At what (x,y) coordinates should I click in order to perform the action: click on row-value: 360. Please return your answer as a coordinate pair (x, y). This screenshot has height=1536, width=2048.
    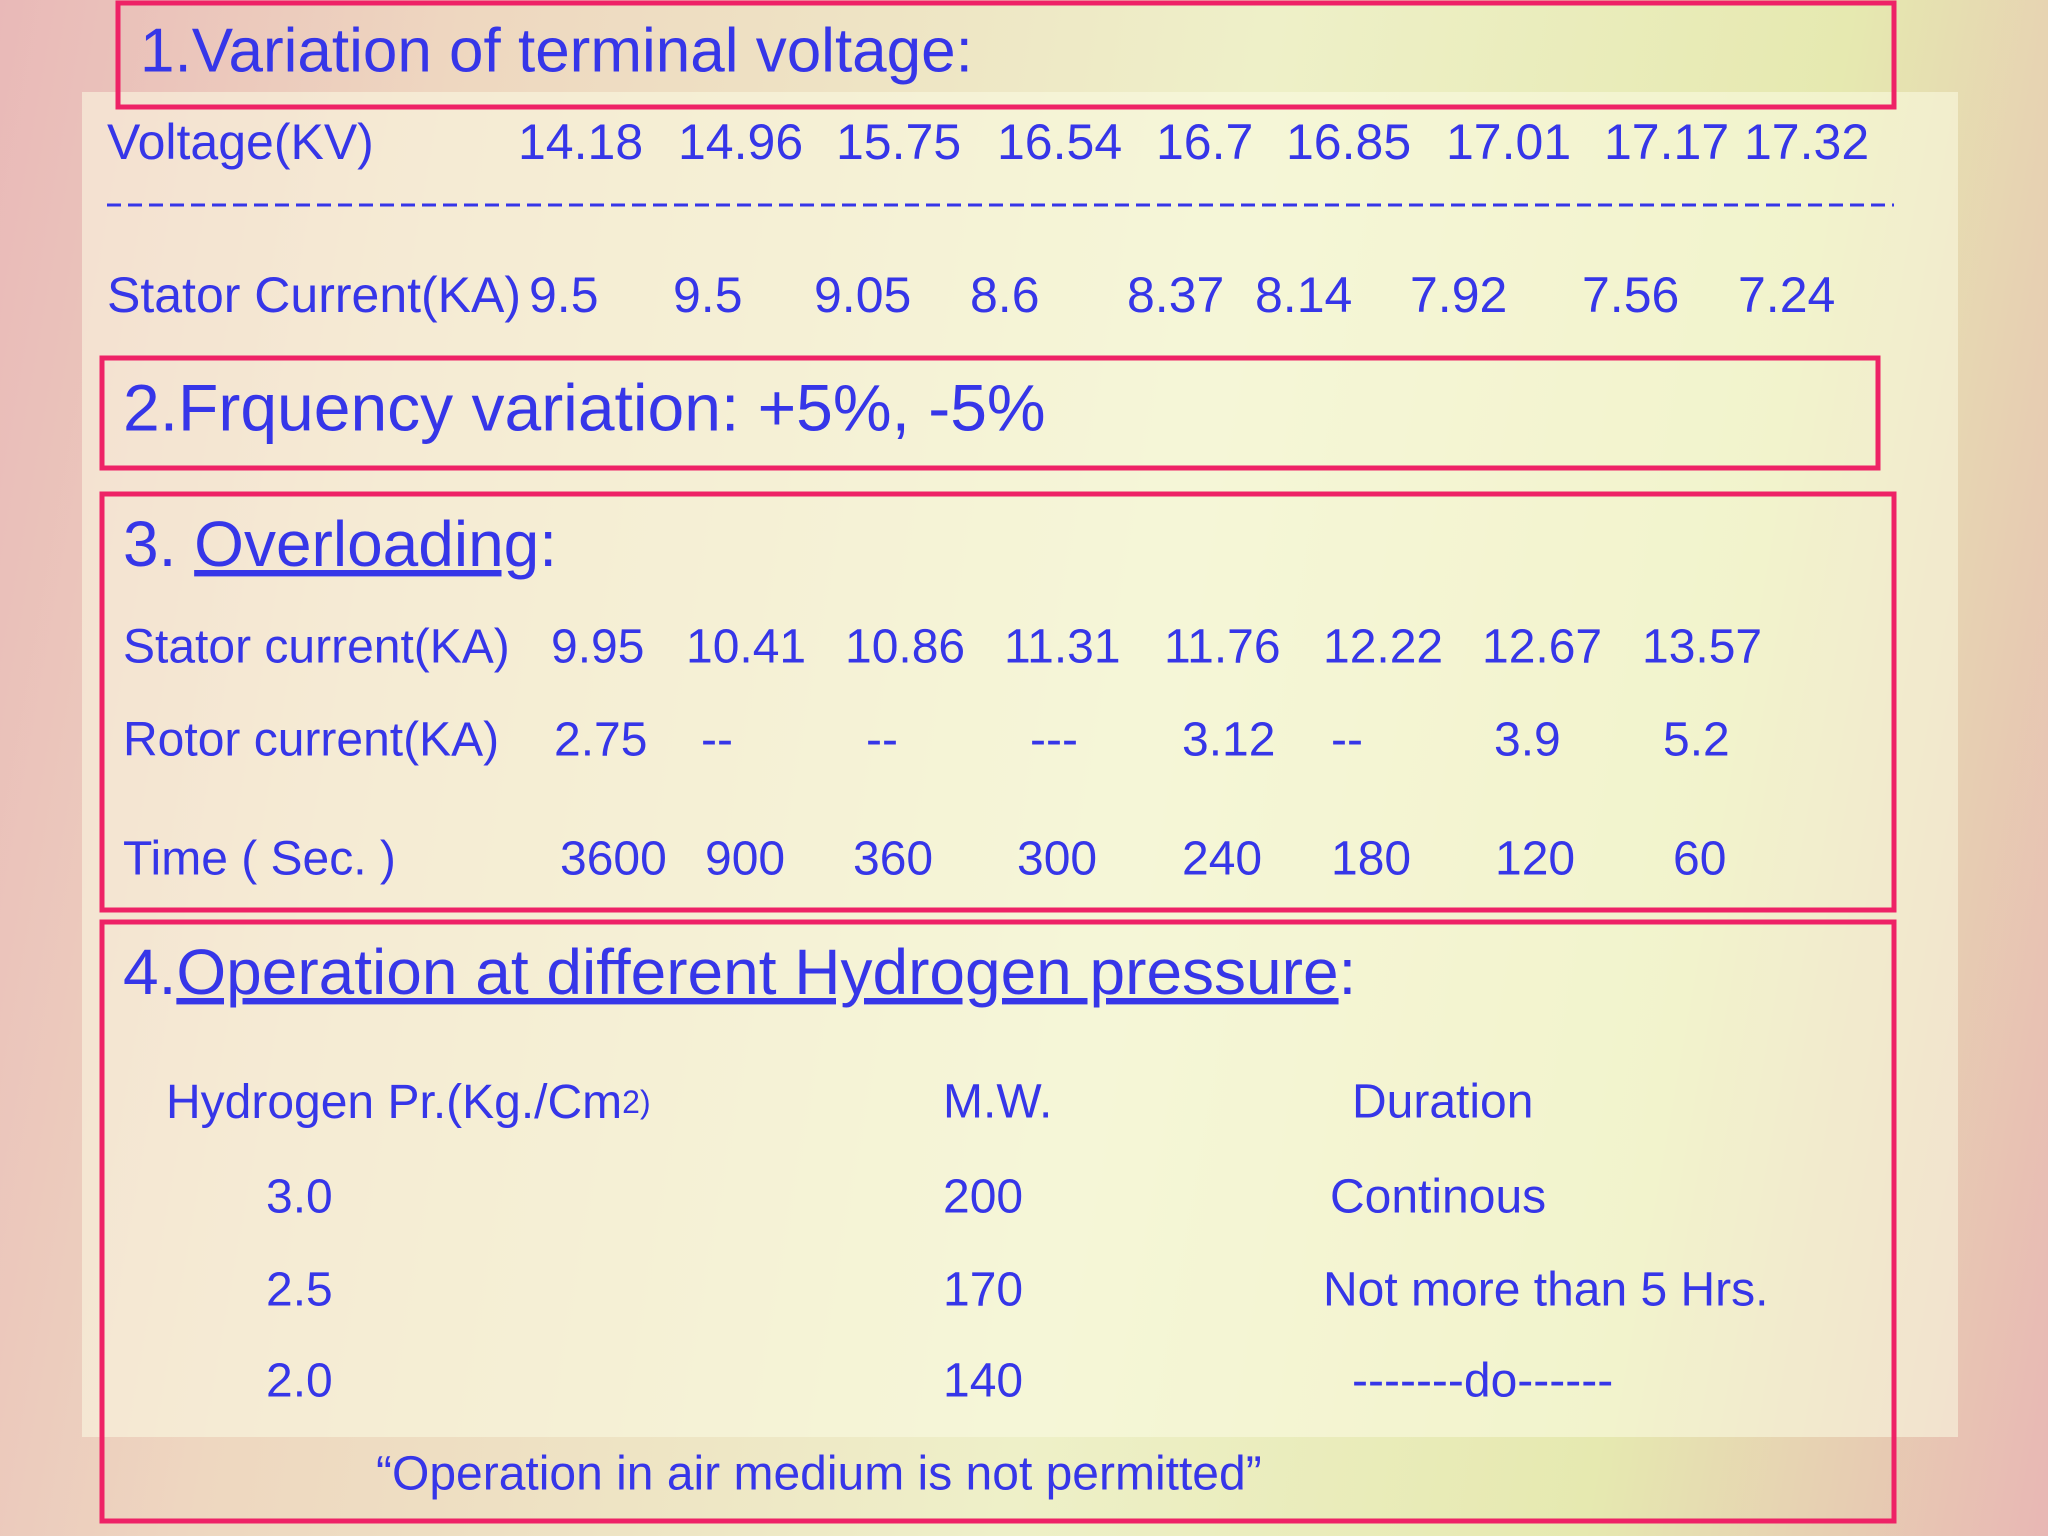
    Looking at the image, I should click on (893, 859).